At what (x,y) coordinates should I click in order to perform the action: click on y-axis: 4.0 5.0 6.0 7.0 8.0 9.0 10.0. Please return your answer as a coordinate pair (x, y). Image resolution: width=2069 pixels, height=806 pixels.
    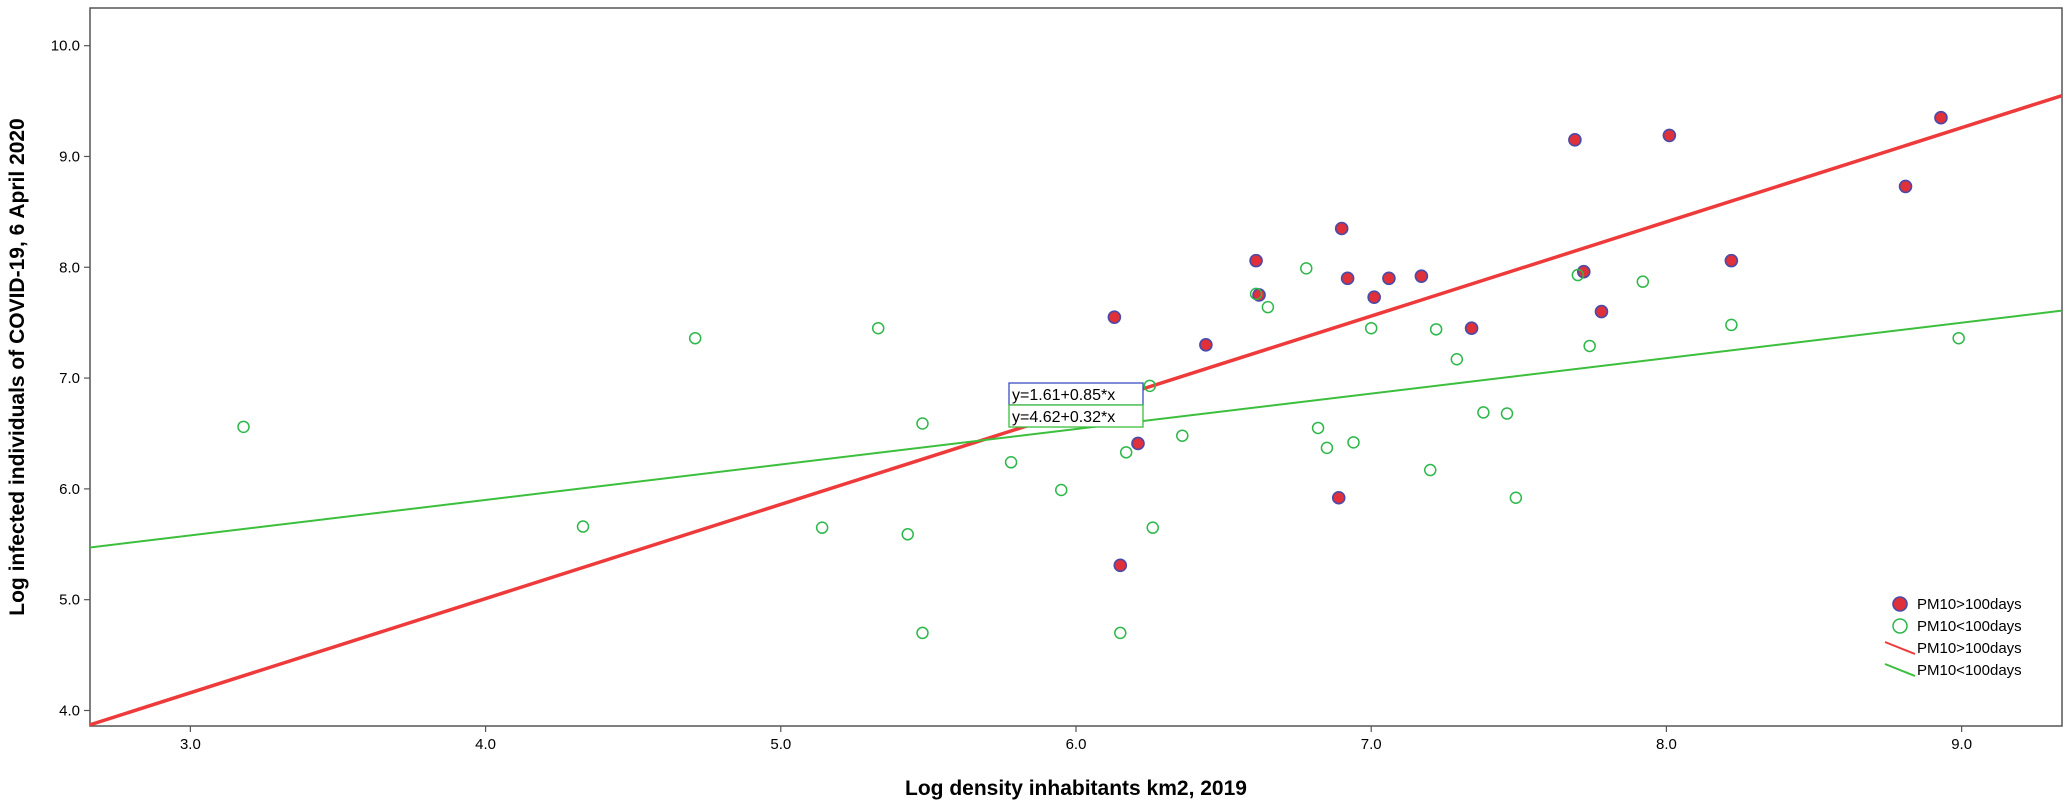
    Looking at the image, I should click on (70, 378).